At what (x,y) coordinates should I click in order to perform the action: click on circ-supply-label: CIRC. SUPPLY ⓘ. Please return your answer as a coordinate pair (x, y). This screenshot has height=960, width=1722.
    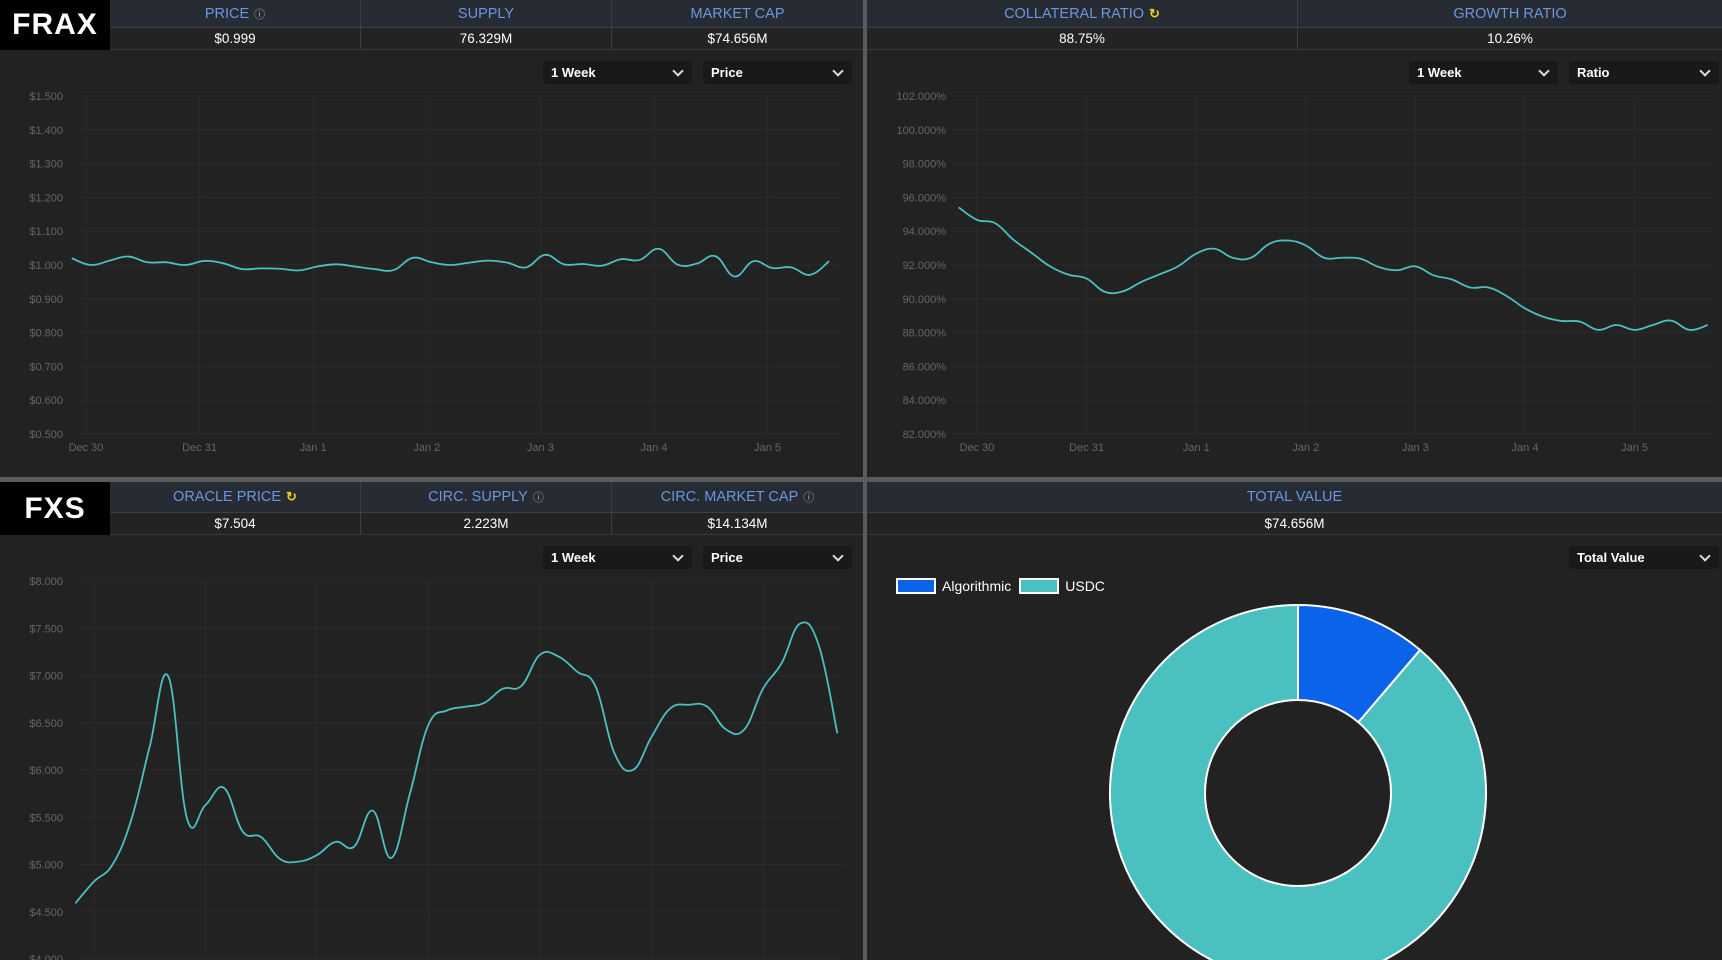
    Looking at the image, I should click on (486, 497).